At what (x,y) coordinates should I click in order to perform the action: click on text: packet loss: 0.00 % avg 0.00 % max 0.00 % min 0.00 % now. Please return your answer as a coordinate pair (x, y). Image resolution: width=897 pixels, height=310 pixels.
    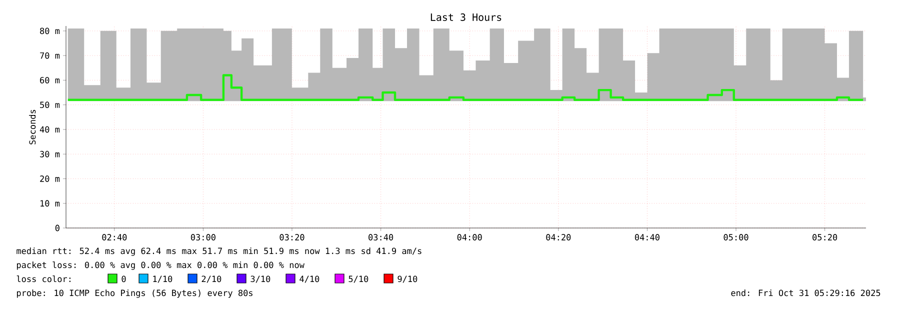
    Looking at the image, I should click on (160, 266).